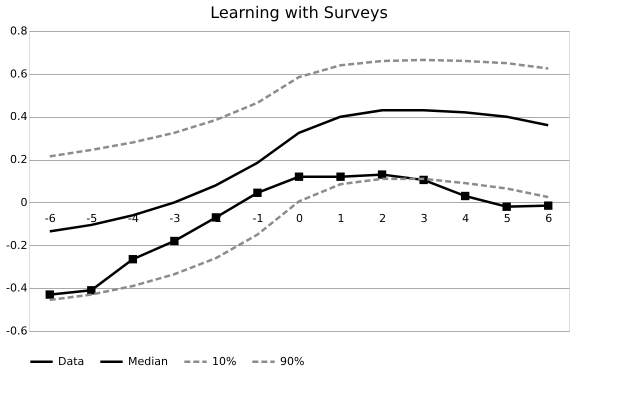 This screenshot has width=637, height=417. I want to click on x-tick-label: -1, so click(258, 218).